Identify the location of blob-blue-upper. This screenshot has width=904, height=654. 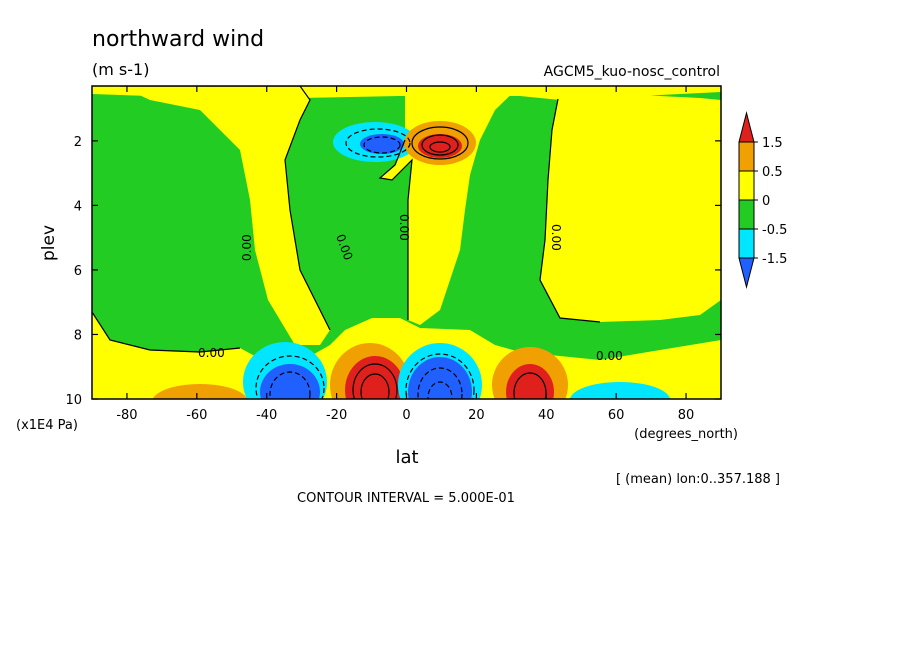
(382, 144).